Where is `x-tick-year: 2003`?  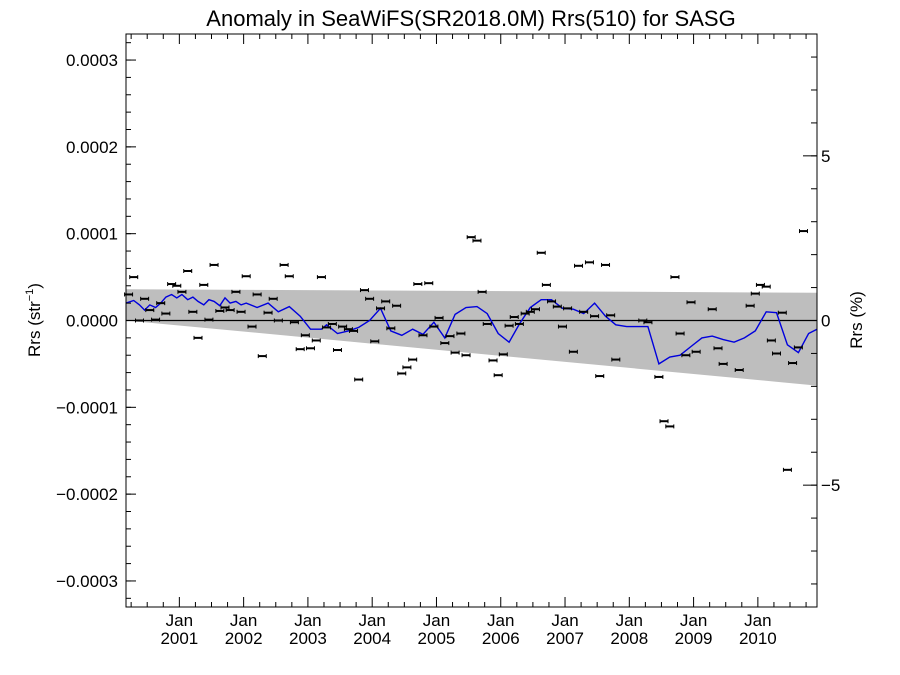 x-tick-year: 2003 is located at coordinates (308, 638).